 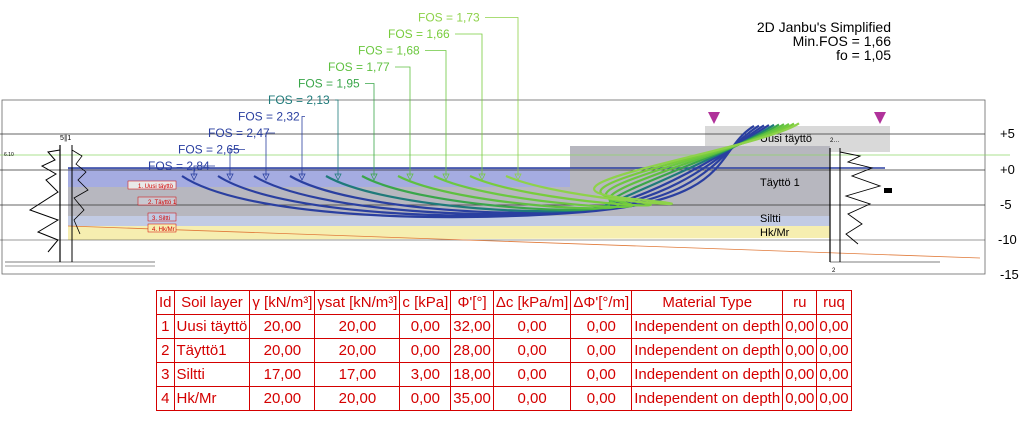 What do you see at coordinates (1009, 274) in the screenshot?
I see `elev-tick-minus15: -15` at bounding box center [1009, 274].